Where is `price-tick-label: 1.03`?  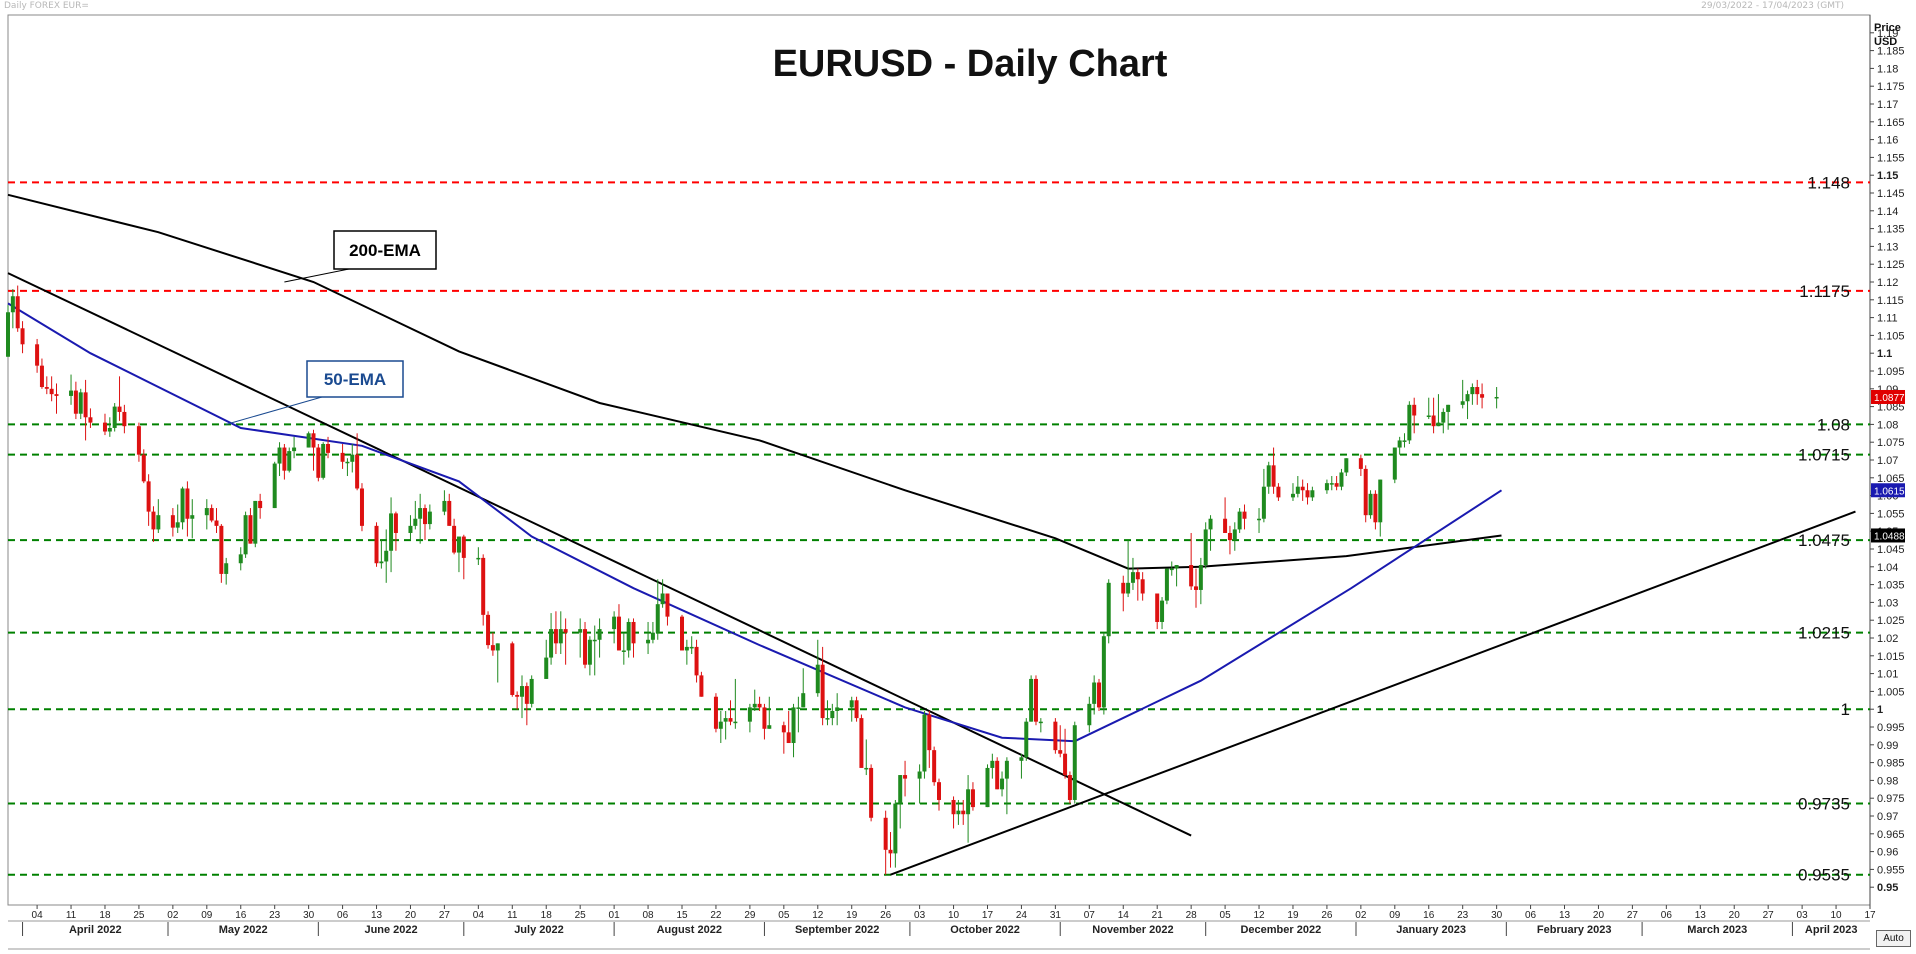
price-tick-label: 1.03 is located at coordinates (1887, 603).